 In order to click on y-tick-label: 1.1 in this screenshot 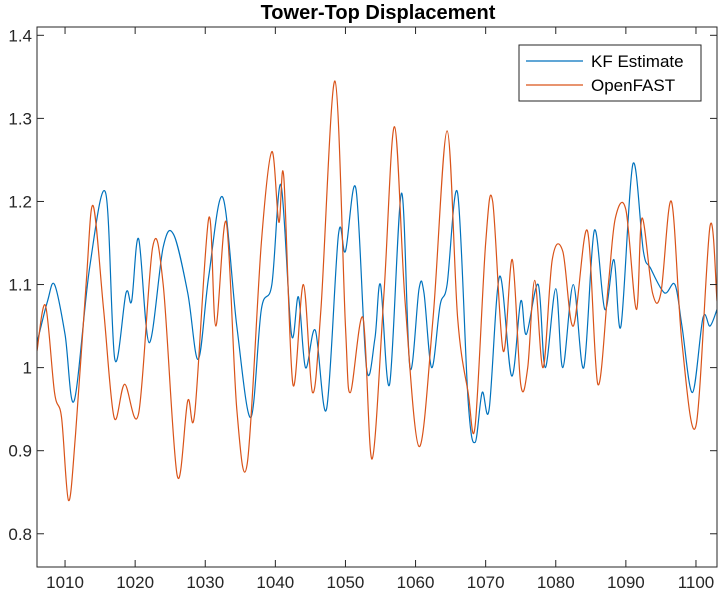, I will do `click(20, 285)`.